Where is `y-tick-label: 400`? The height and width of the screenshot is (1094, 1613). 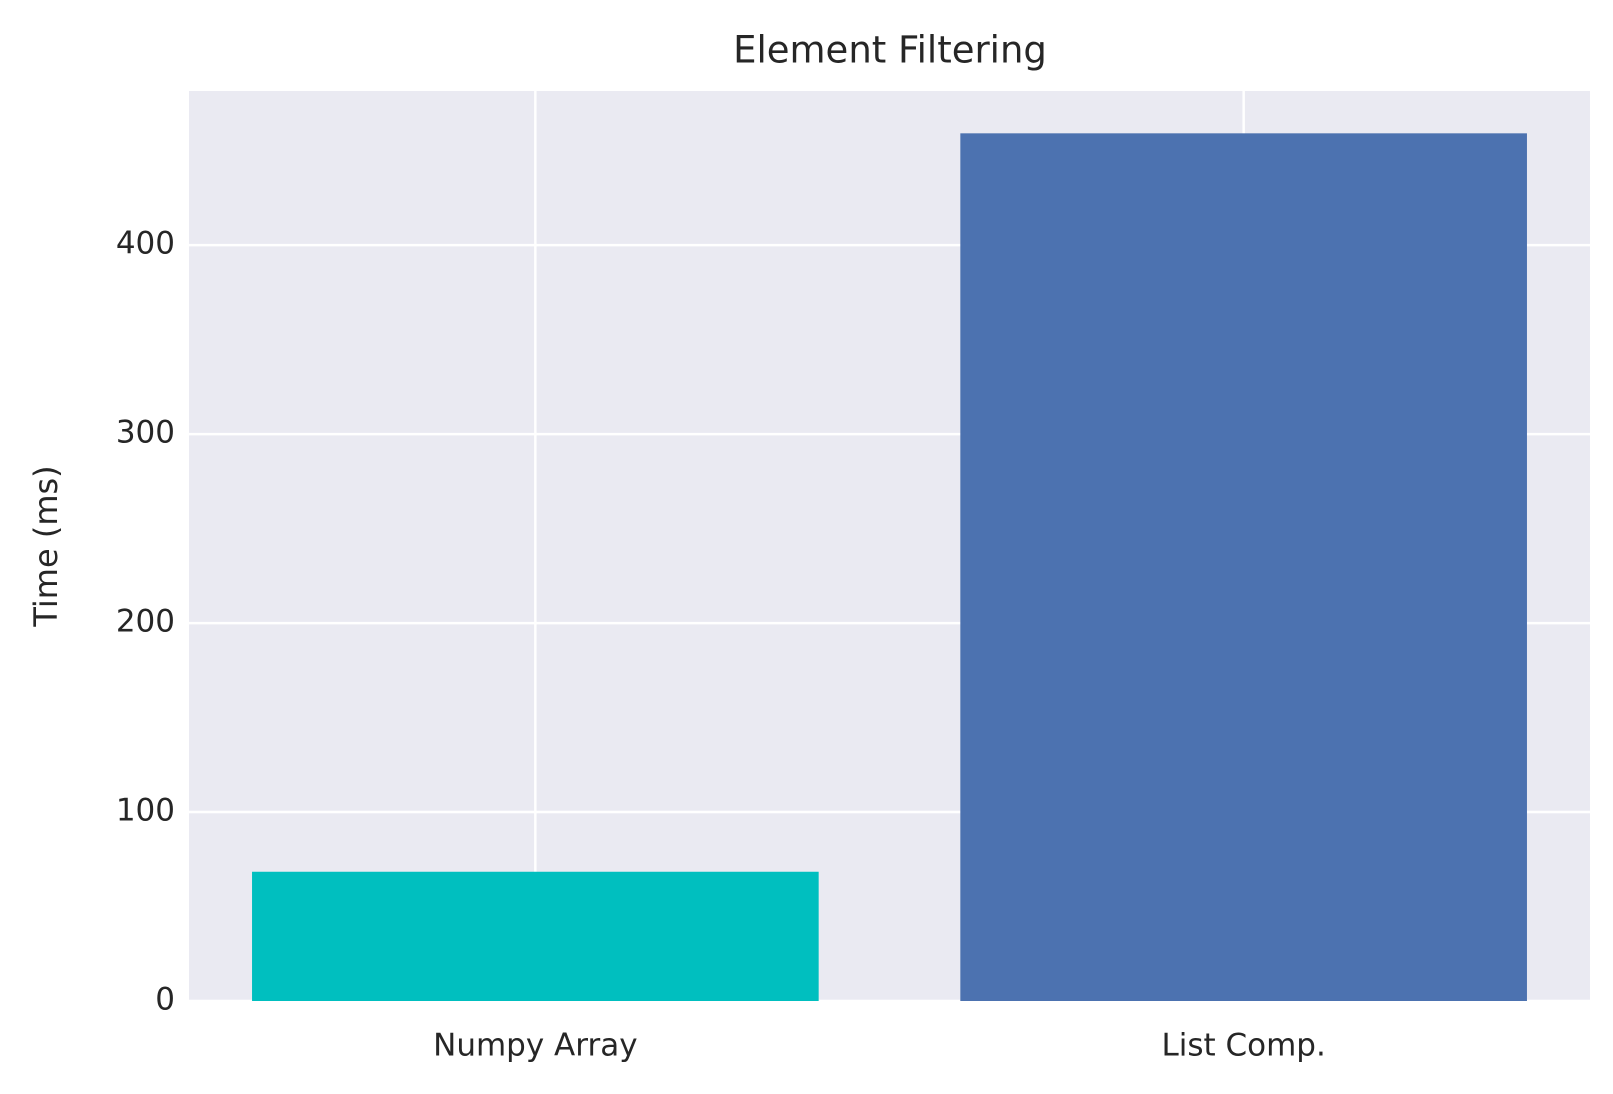 y-tick-label: 400 is located at coordinates (145, 244).